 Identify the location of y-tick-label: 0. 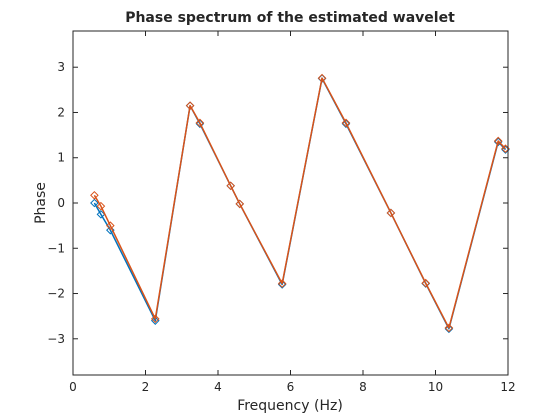
(61, 203).